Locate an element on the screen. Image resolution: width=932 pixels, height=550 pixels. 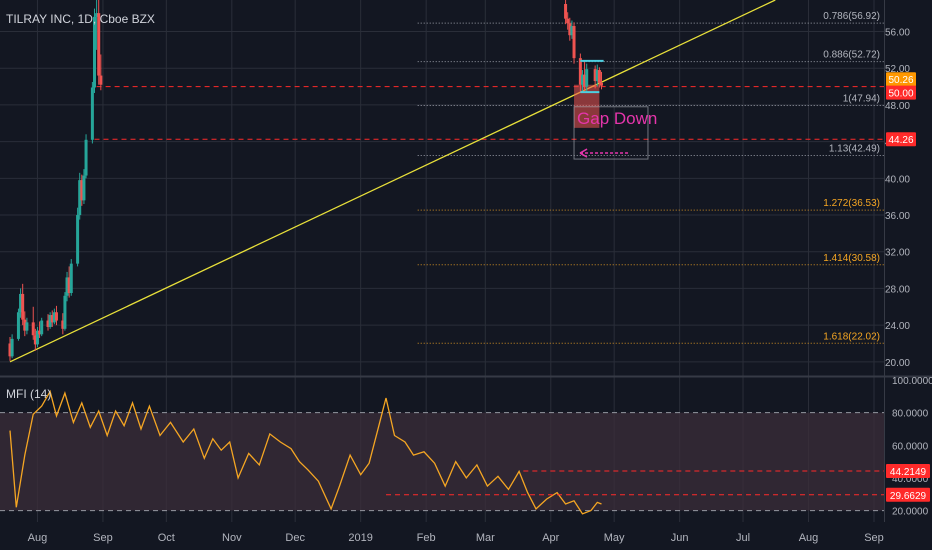
time-tick-label: Jun is located at coordinates (680, 538).